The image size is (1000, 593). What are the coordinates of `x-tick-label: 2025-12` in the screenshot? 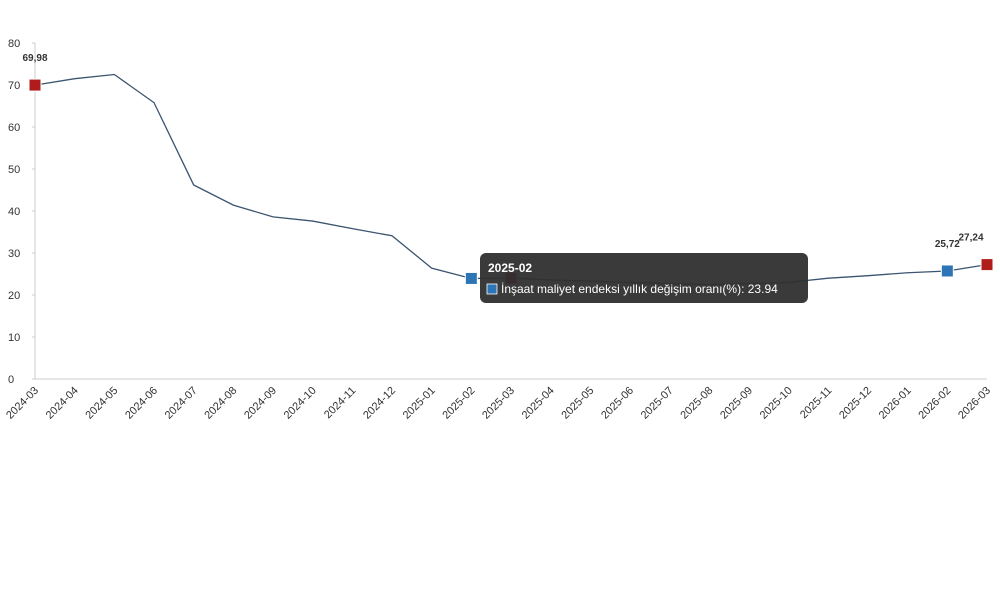 It's located at (855, 403).